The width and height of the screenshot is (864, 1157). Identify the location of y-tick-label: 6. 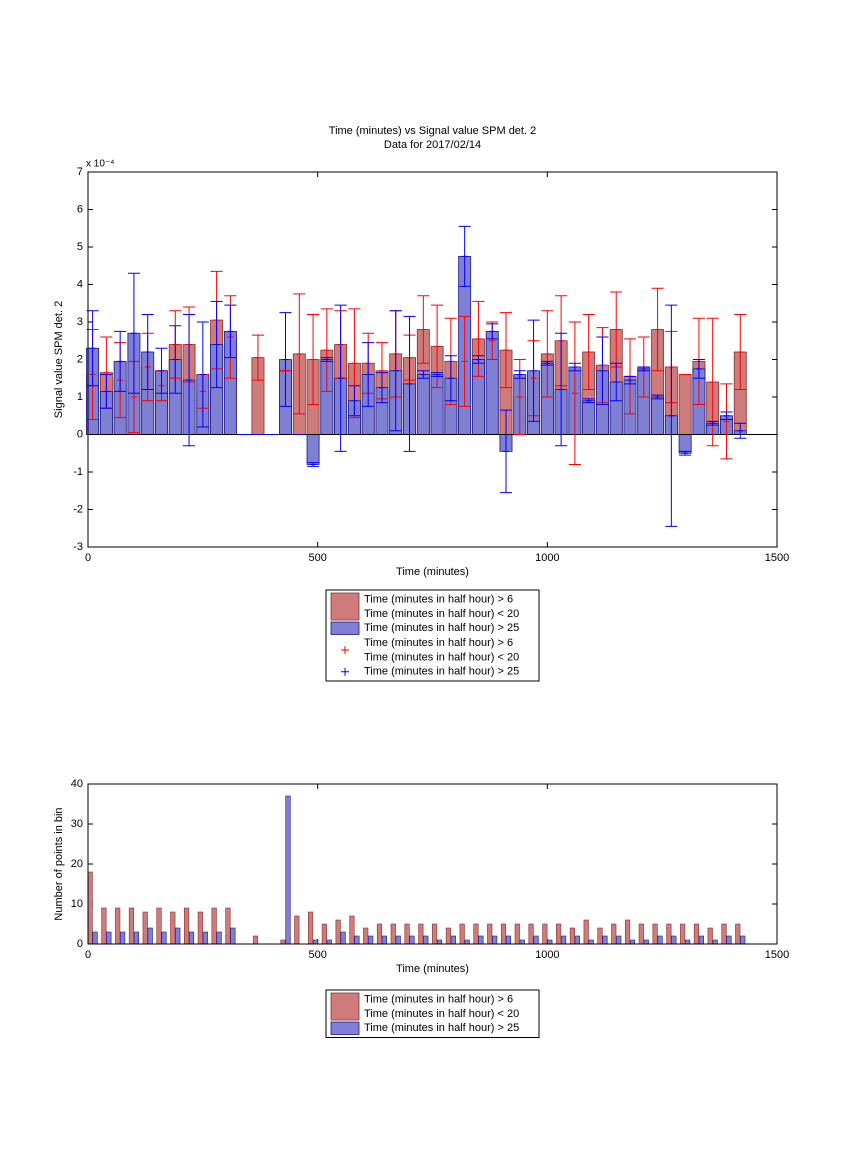
(80, 209).